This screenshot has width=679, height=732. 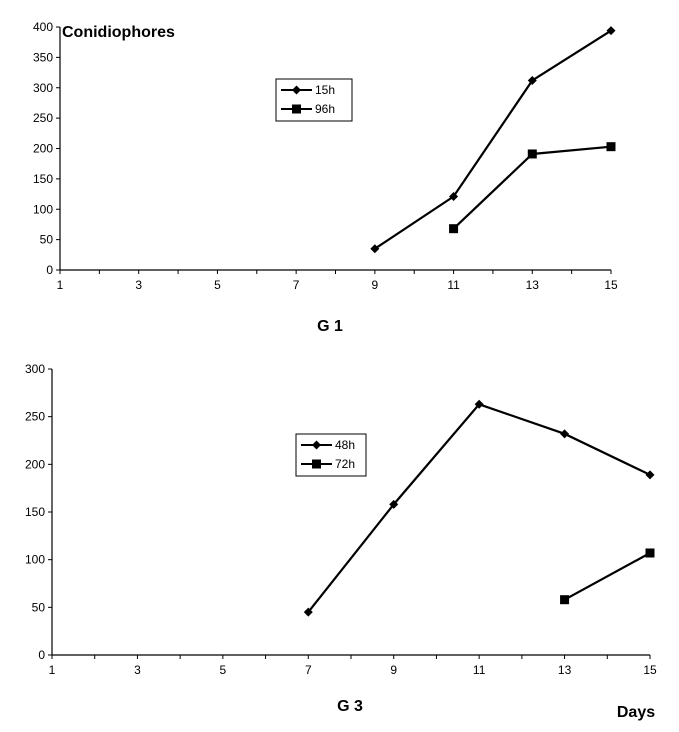 What do you see at coordinates (330, 326) in the screenshot?
I see `chart-title: G 1` at bounding box center [330, 326].